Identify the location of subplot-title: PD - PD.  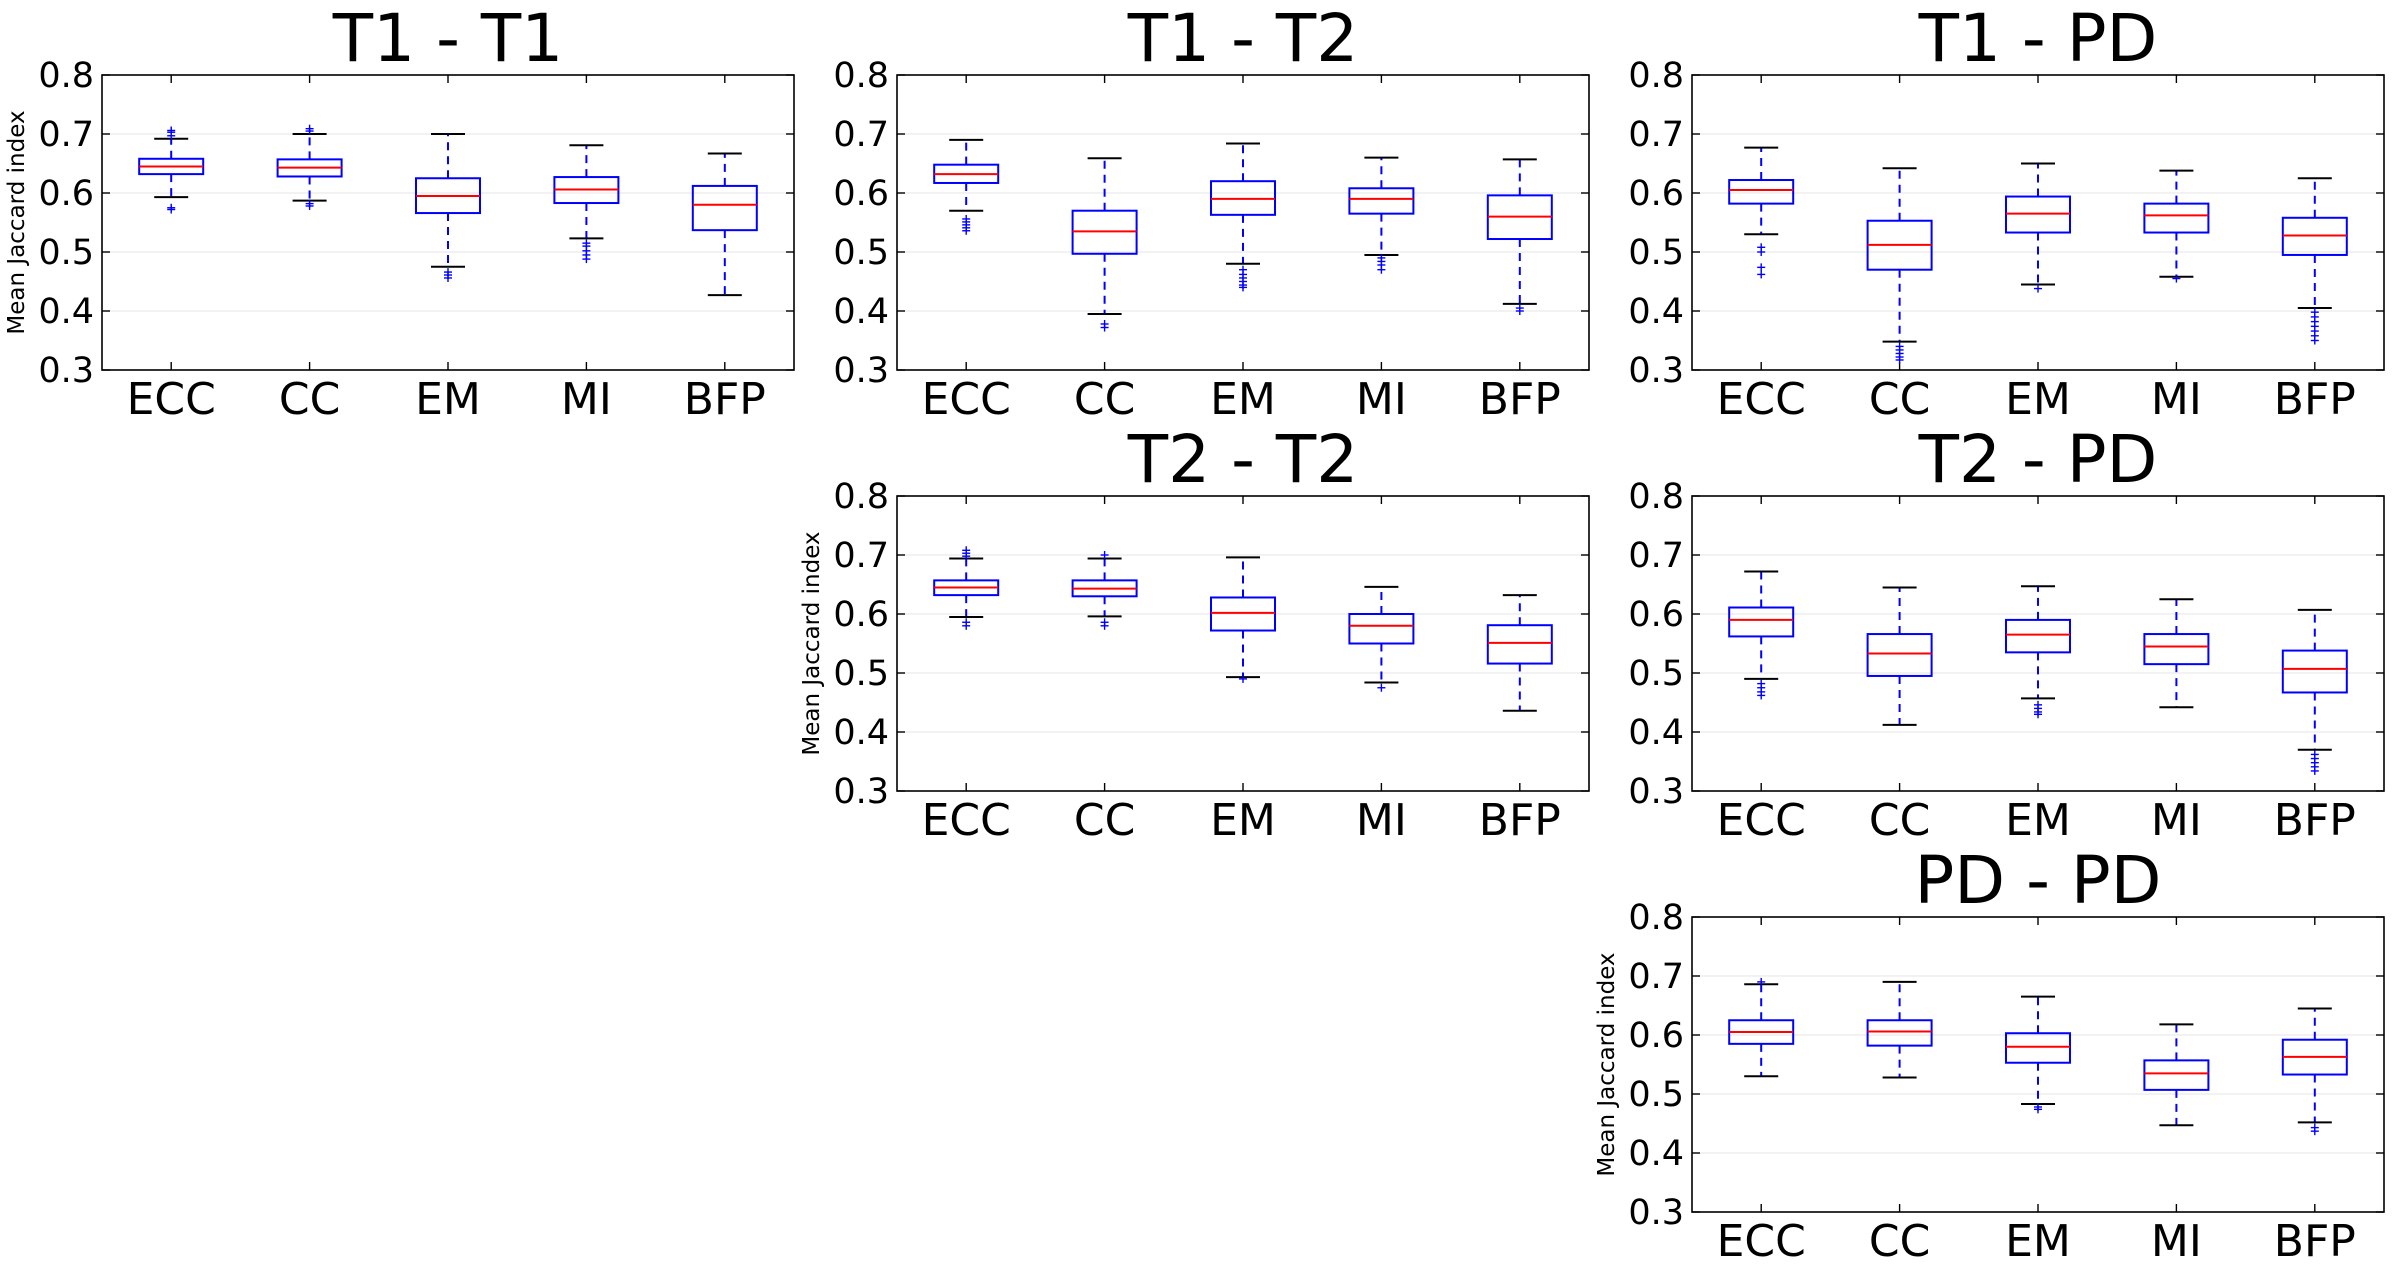
(2037, 880).